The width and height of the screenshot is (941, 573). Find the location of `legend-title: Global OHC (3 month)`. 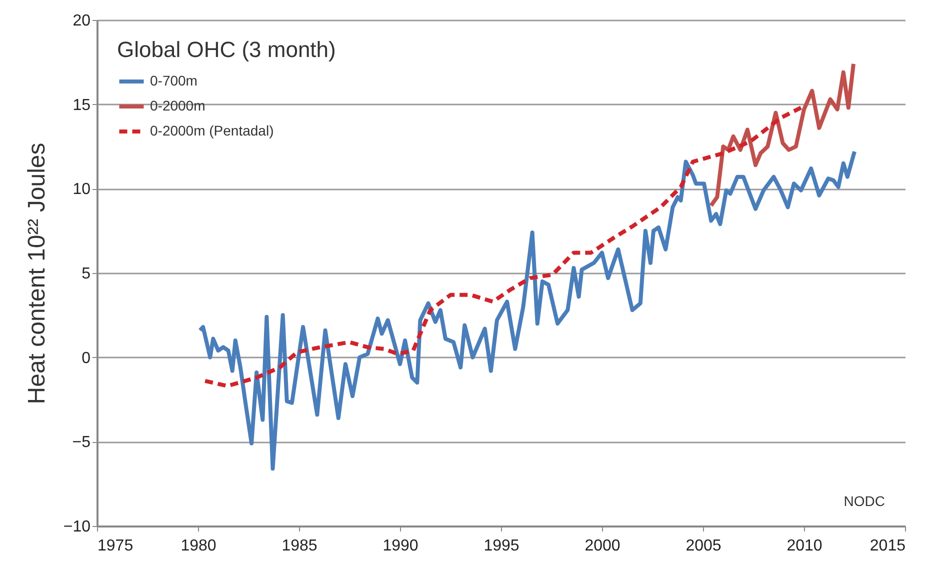

legend-title: Global OHC (3 month) is located at coordinates (226, 49).